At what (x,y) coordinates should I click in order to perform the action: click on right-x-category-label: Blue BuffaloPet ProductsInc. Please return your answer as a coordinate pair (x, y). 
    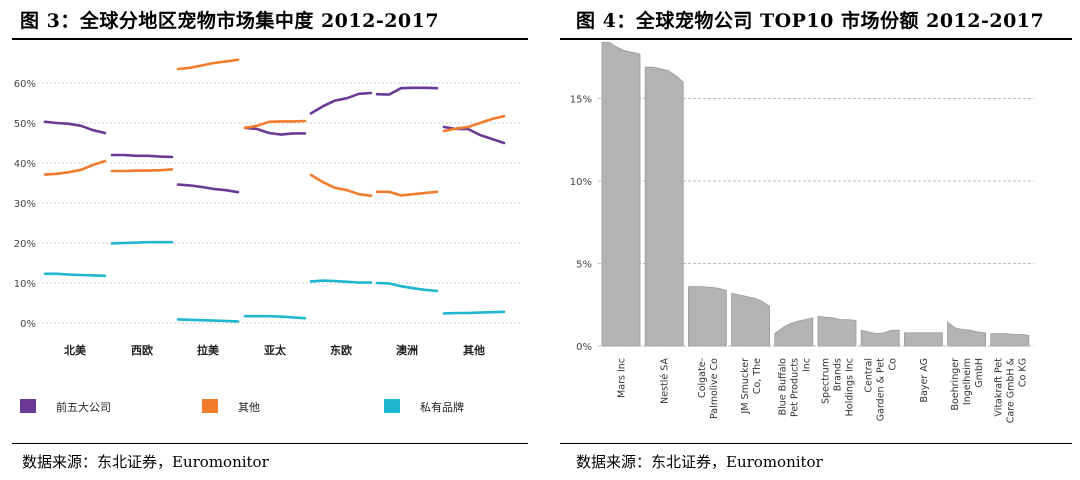
    Looking at the image, I should click on (794, 387).